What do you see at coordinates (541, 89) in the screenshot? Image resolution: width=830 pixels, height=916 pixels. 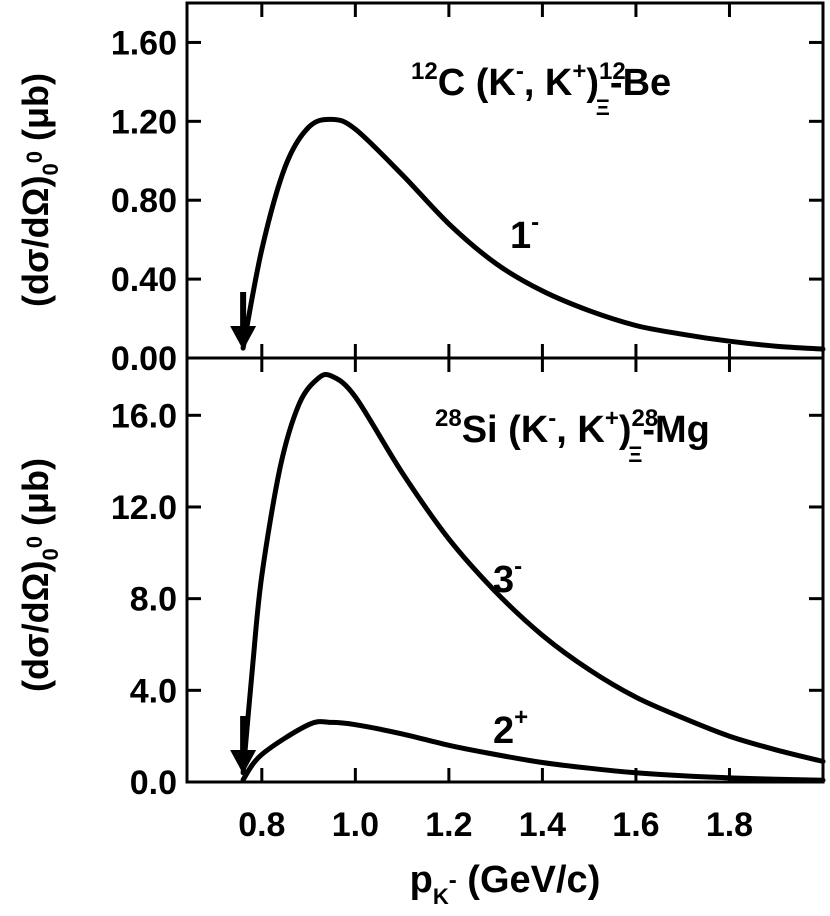 I see `top-reaction-label: 12C (K-, K+)12 Ξ-Be` at bounding box center [541, 89].